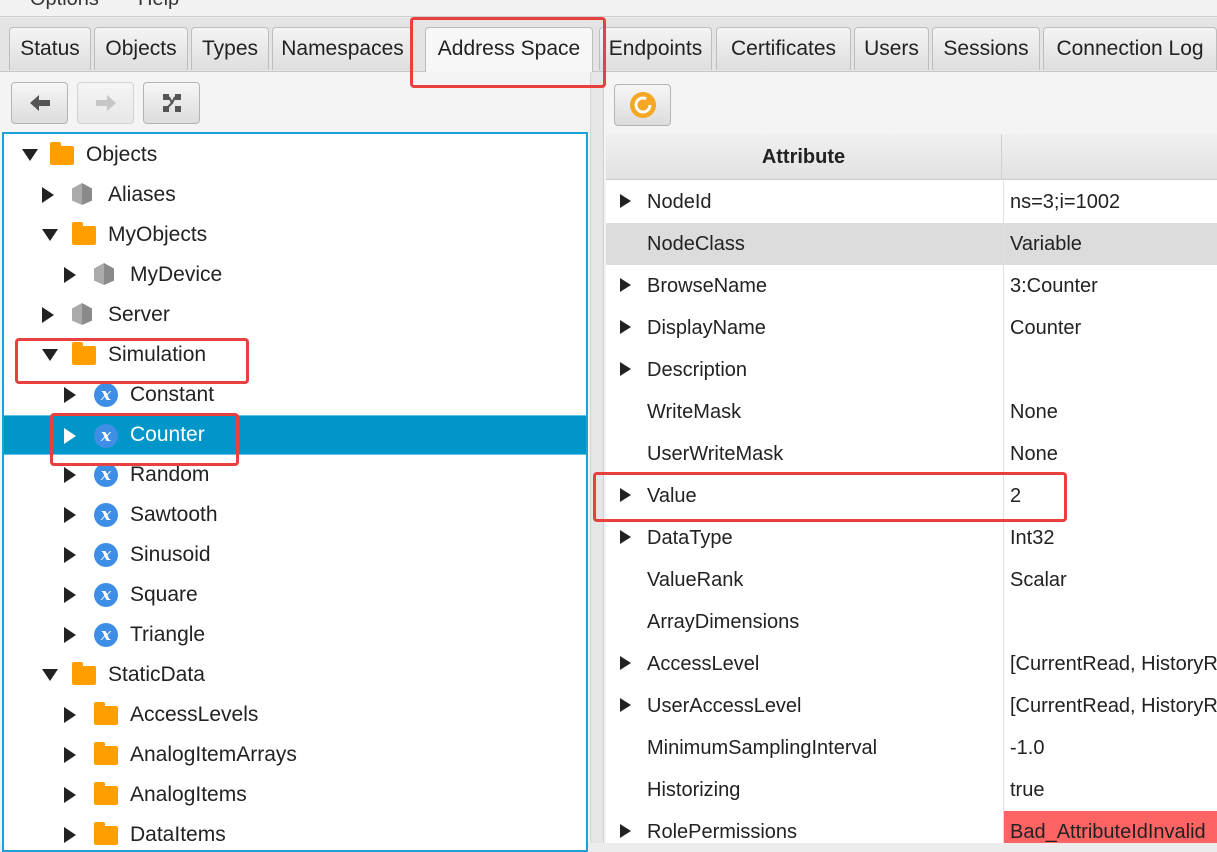  Describe the element at coordinates (106, 475) in the screenshot. I see `variable-icon: x` at that location.